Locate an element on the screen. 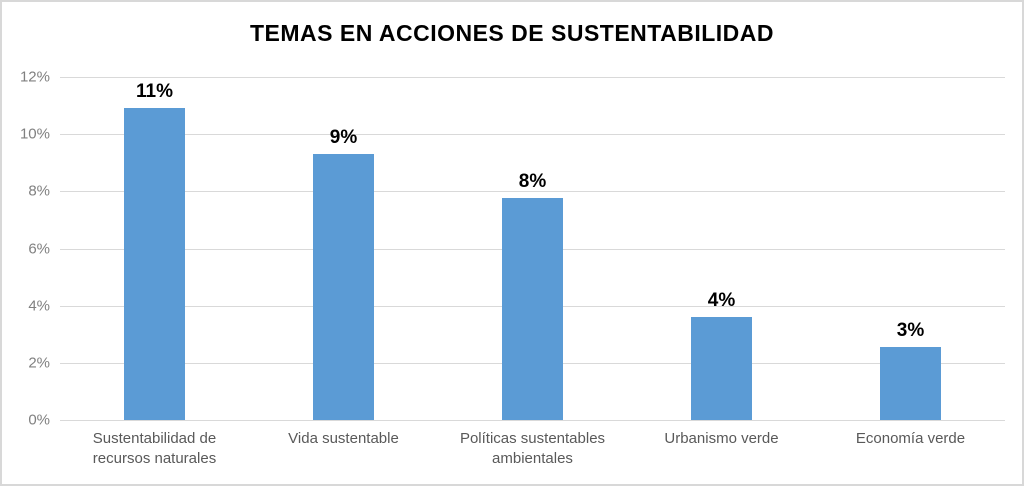 The image size is (1024, 486). bar-slot: 11% is located at coordinates (154, 248).